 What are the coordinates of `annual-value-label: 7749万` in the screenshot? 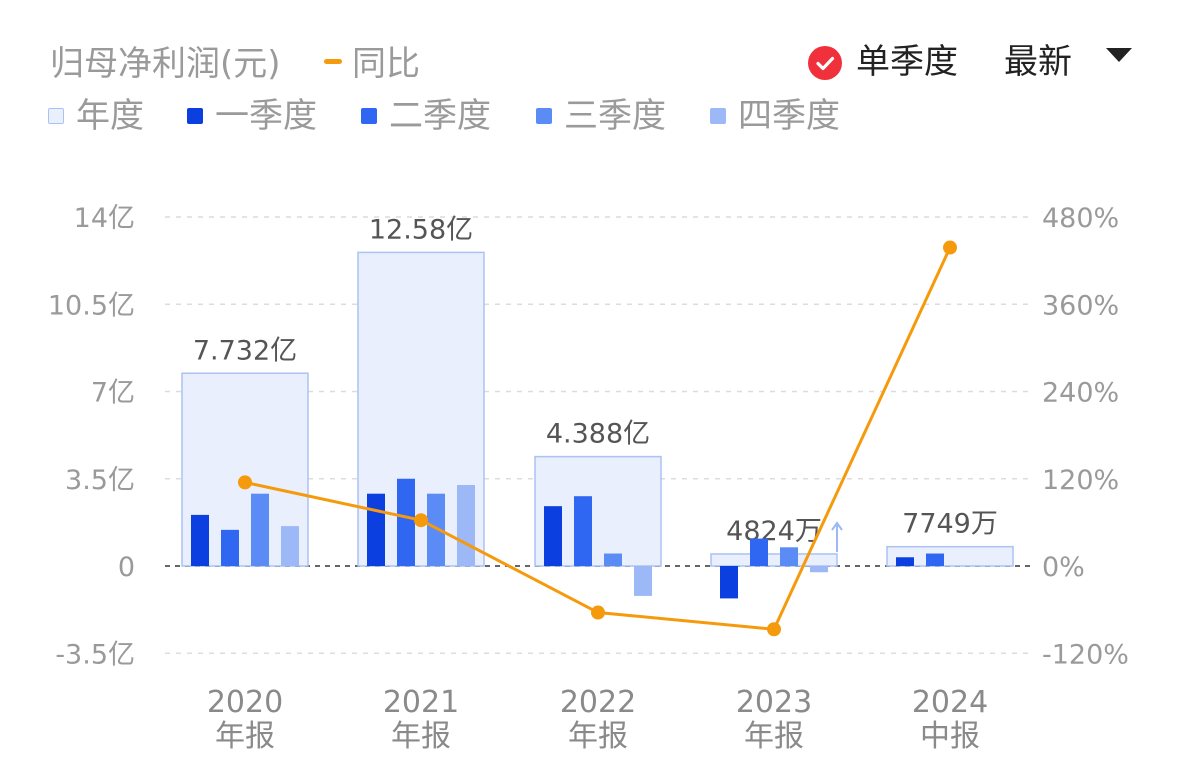 It's located at (950, 524).